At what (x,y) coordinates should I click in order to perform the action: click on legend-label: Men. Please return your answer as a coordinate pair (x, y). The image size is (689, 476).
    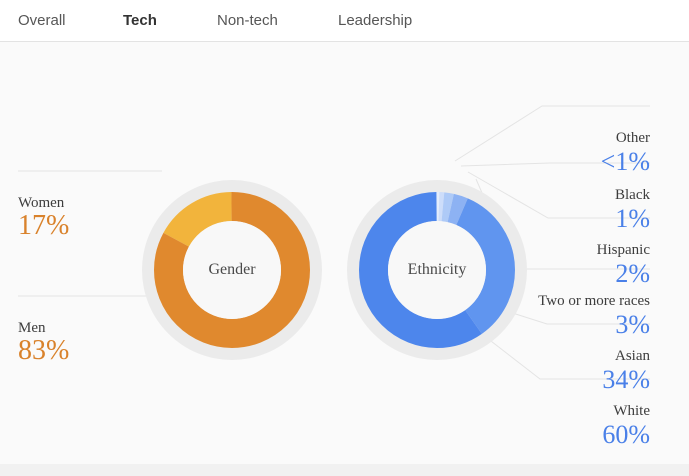
    Looking at the image, I should click on (32, 328).